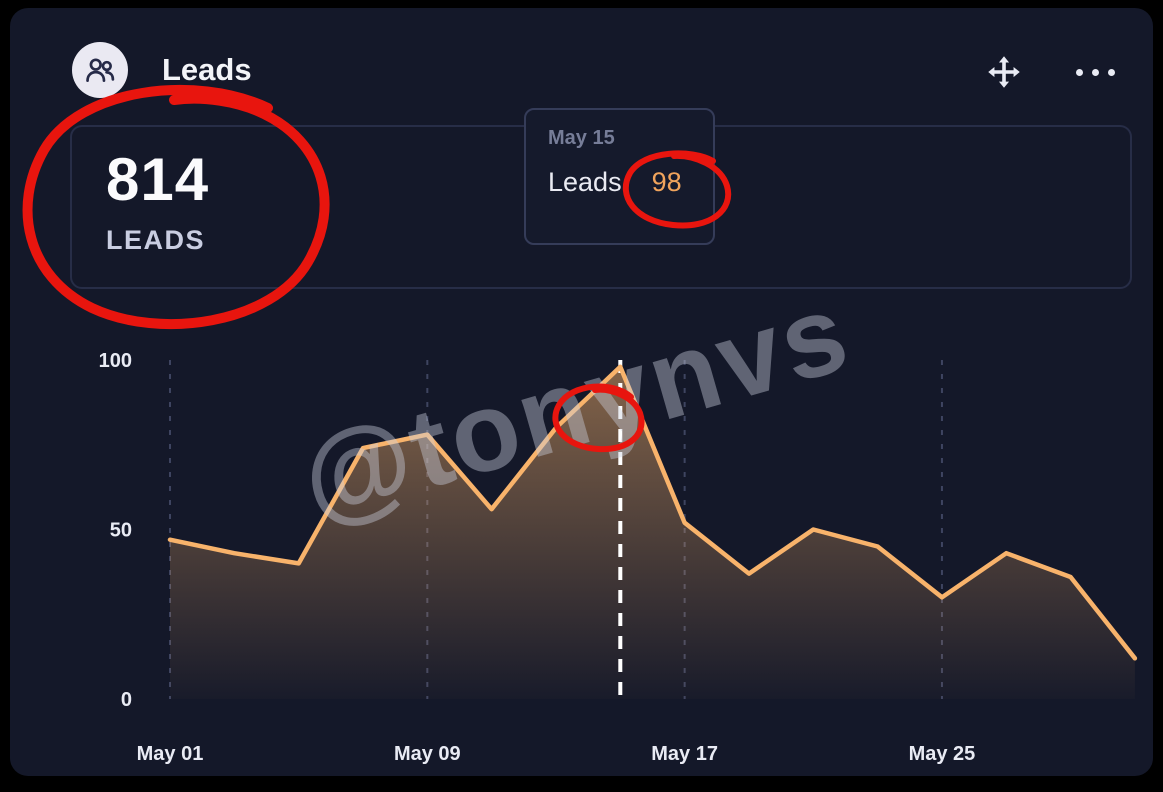  Describe the element at coordinates (100, 70) in the screenshot. I see `people-icon` at that location.